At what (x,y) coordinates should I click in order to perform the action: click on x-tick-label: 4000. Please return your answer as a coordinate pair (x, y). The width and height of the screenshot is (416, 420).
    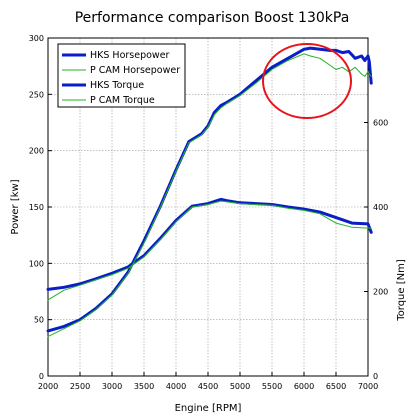
    Looking at the image, I should click on (176, 386).